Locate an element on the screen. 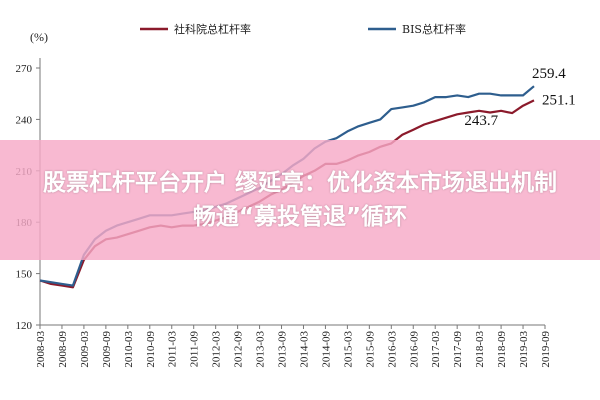  y-axis-unit: (%) is located at coordinates (39, 37).